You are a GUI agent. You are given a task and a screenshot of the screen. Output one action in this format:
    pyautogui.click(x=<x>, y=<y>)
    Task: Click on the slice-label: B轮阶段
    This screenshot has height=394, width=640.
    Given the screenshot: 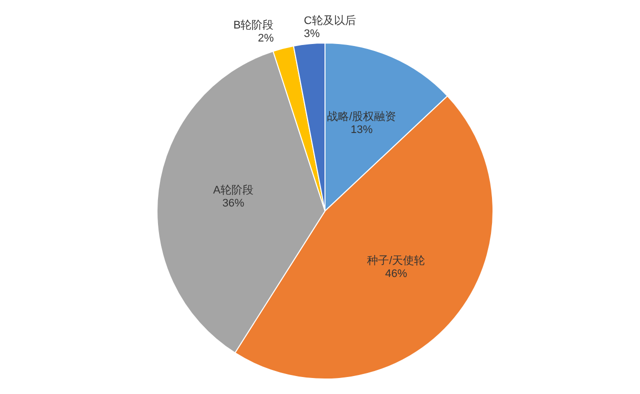 What is the action you would take?
    pyautogui.click(x=253, y=26)
    